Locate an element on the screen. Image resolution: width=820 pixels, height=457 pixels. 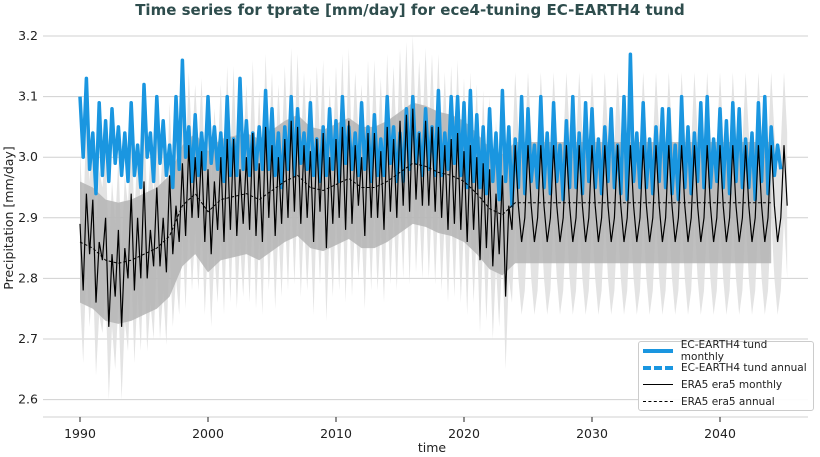
legend-item-model-monthly: EC-EARTH4 tund monthly is located at coordinates (726, 351).